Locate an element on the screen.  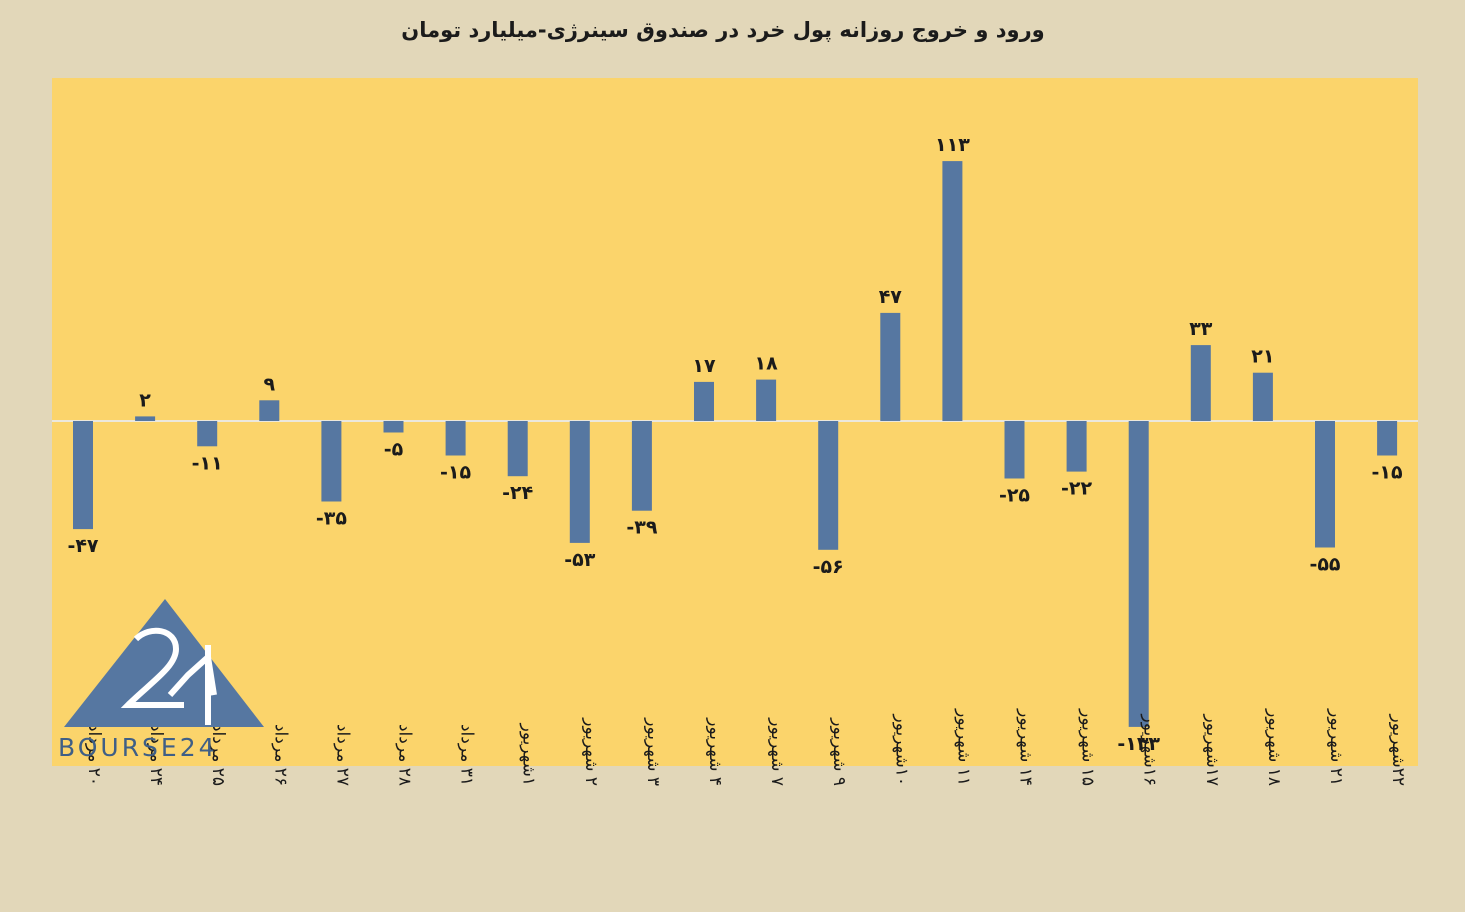
data-label: ۴۷ is located at coordinates (891, 297).